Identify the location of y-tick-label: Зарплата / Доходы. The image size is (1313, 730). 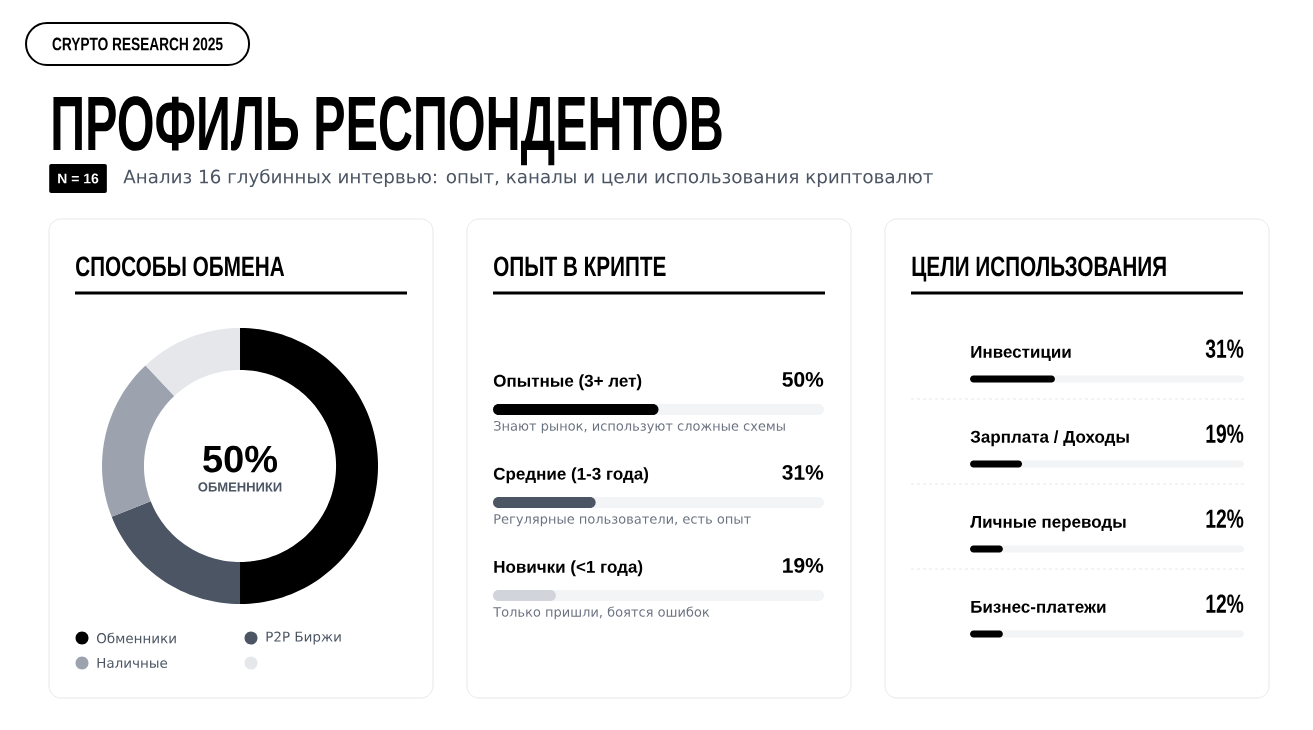
(1049, 438).